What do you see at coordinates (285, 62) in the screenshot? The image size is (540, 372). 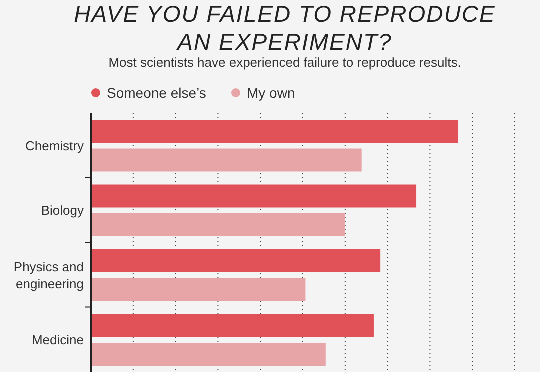 I see `chart-subtitle: Most scientists have experienced failure to reproduce results.` at bounding box center [285, 62].